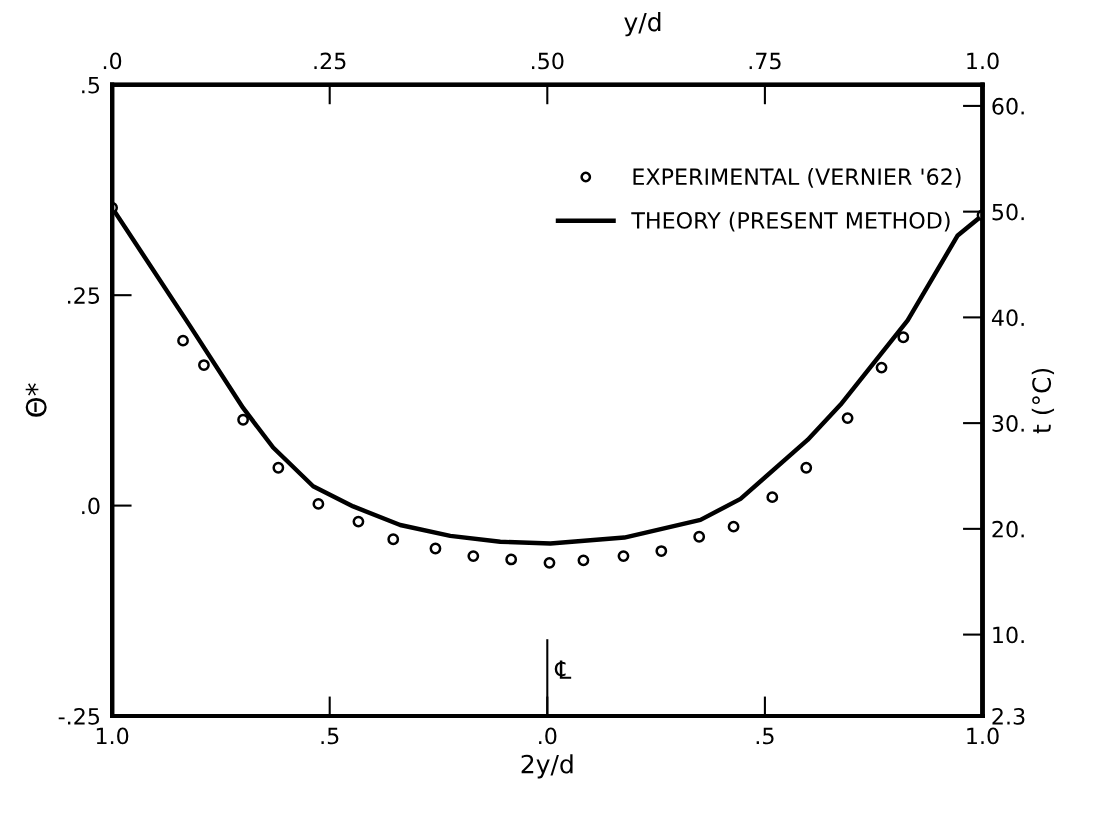 The width and height of the screenshot is (1099, 823). Describe the element at coordinates (1008, 212) in the screenshot. I see `y2-tick-label: 50.` at that location.